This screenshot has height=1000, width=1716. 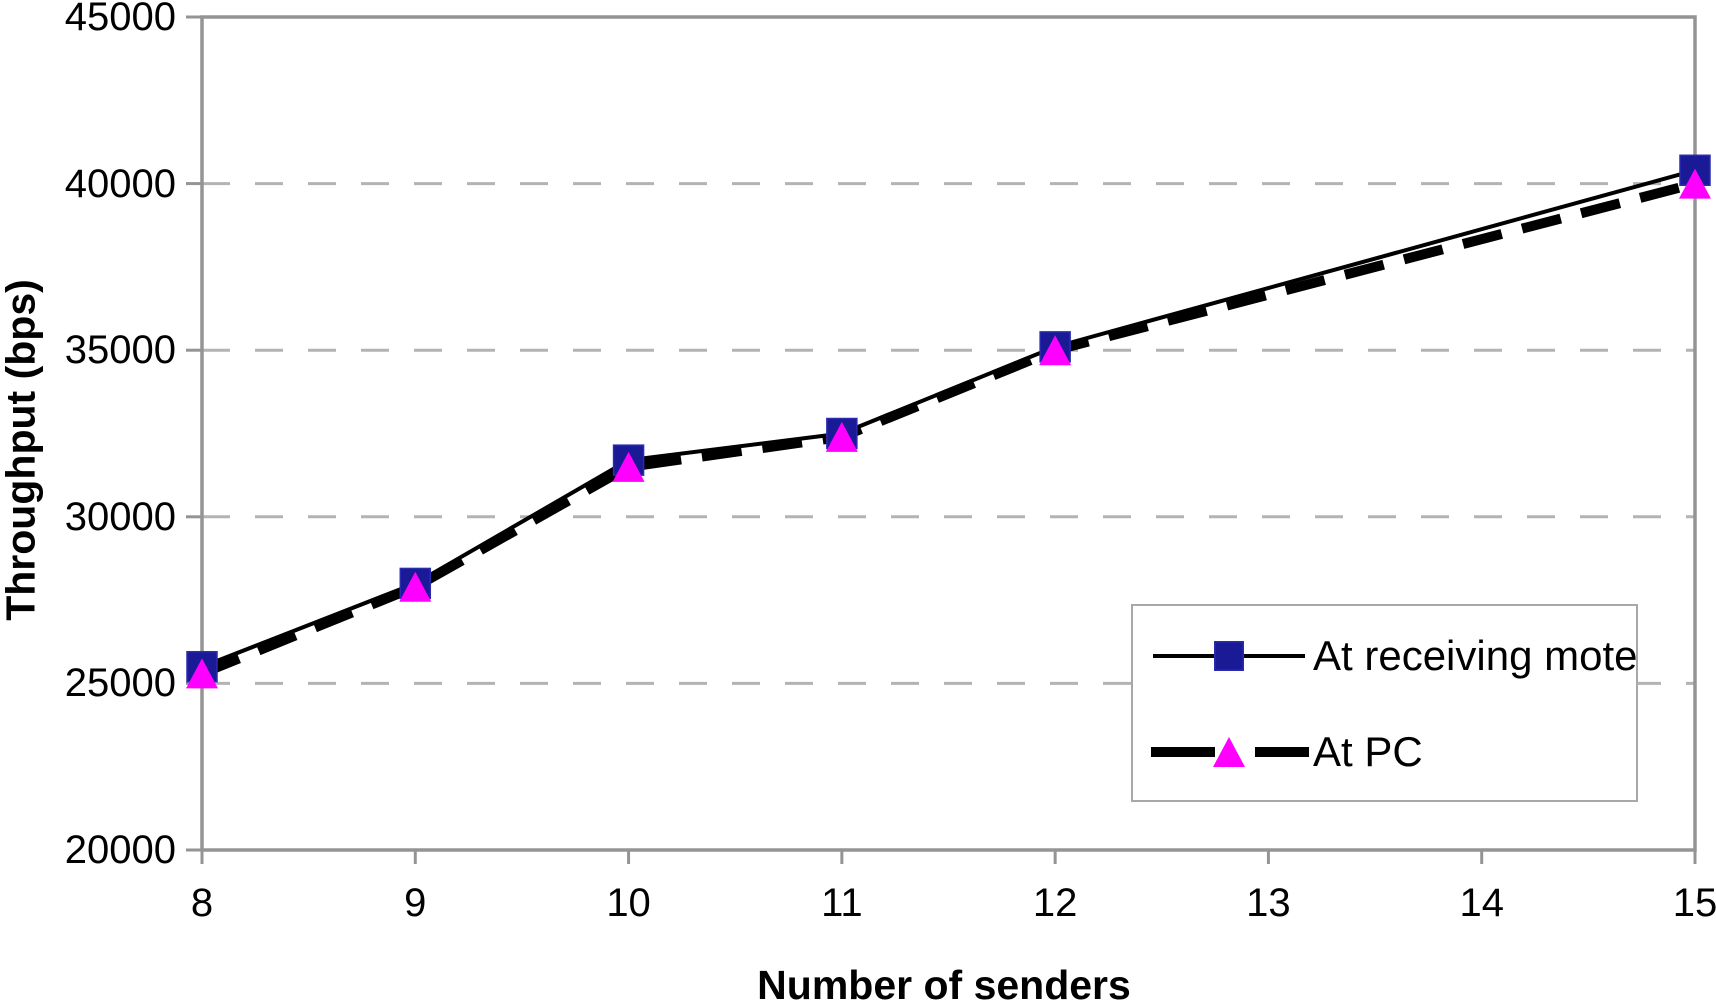 I want to click on legend-label: At receiving mote, so click(x=1475, y=655).